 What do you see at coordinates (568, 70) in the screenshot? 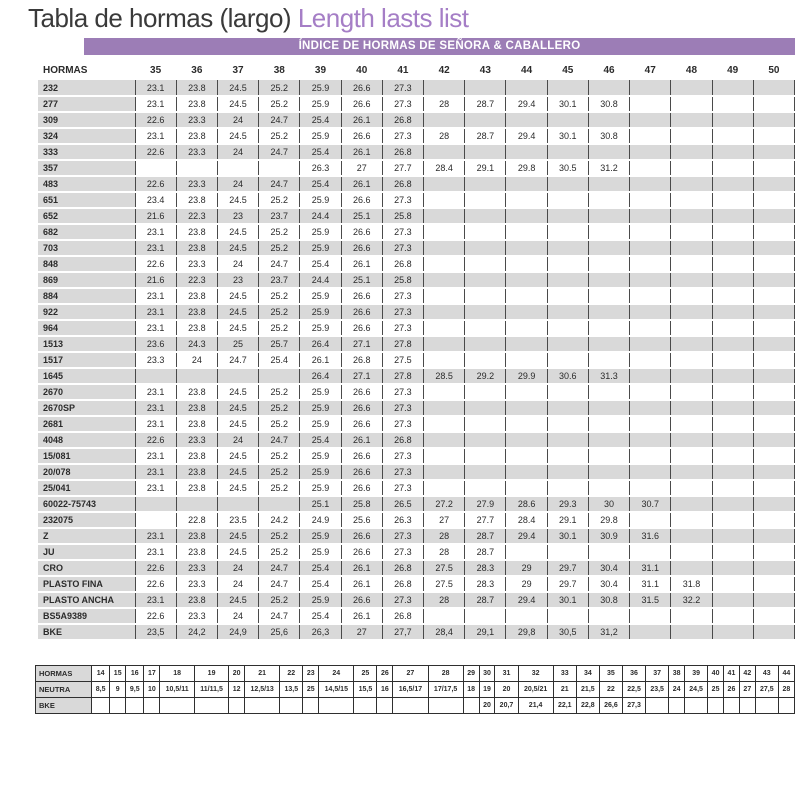
I see `size-column-header: 45` at bounding box center [568, 70].